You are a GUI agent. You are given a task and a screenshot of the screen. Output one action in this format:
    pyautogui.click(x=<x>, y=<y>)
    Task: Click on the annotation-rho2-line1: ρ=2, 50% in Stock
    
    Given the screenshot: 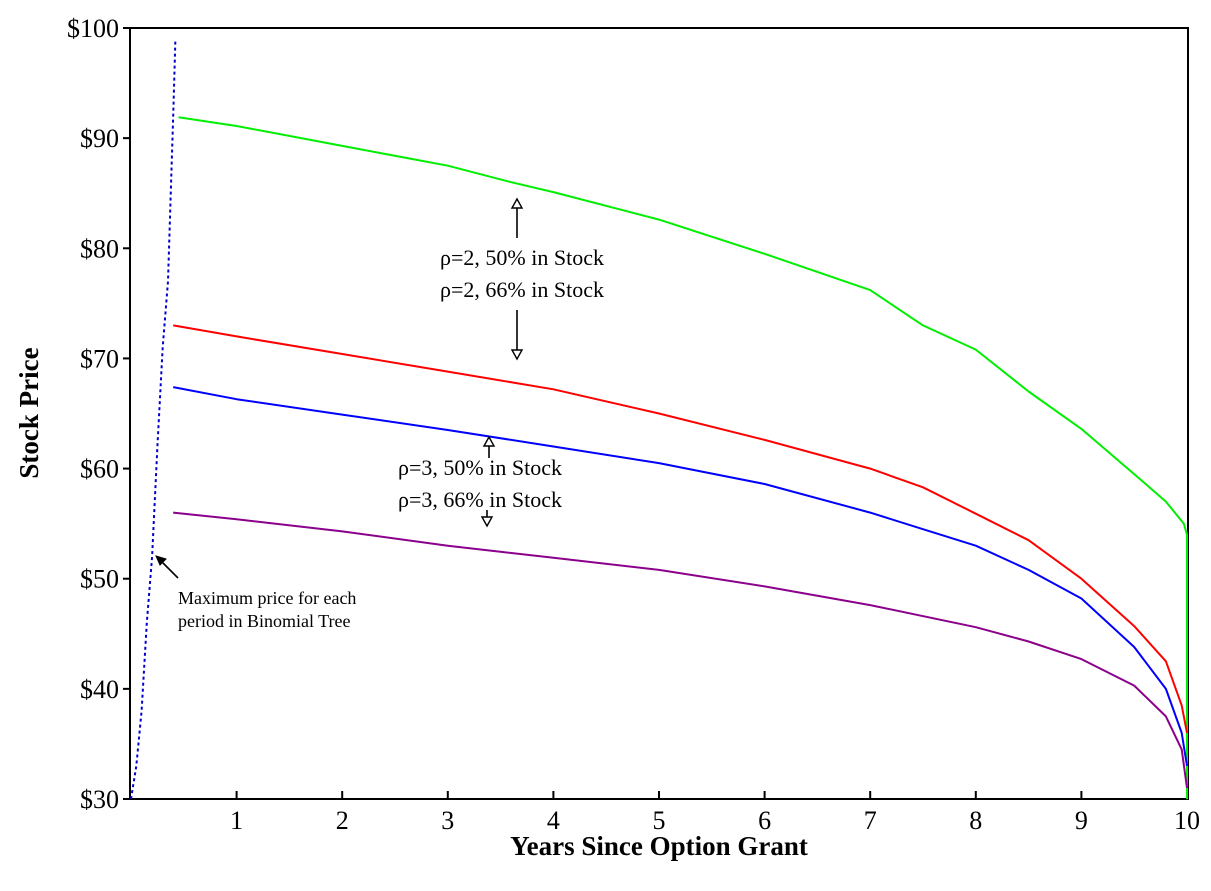 What is the action you would take?
    pyautogui.click(x=522, y=257)
    